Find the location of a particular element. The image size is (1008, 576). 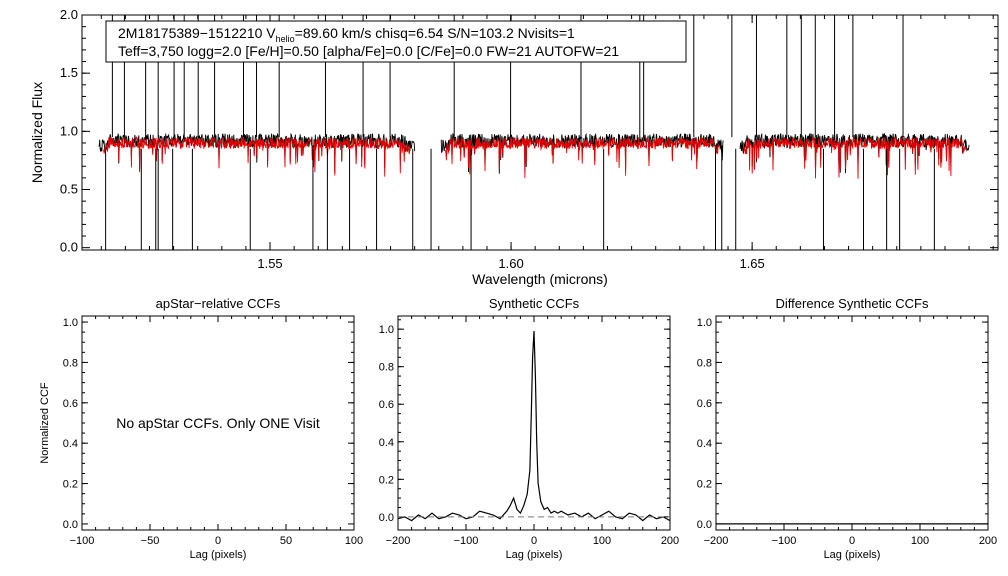

x-tick-label: 1.60 is located at coordinates (510, 263).